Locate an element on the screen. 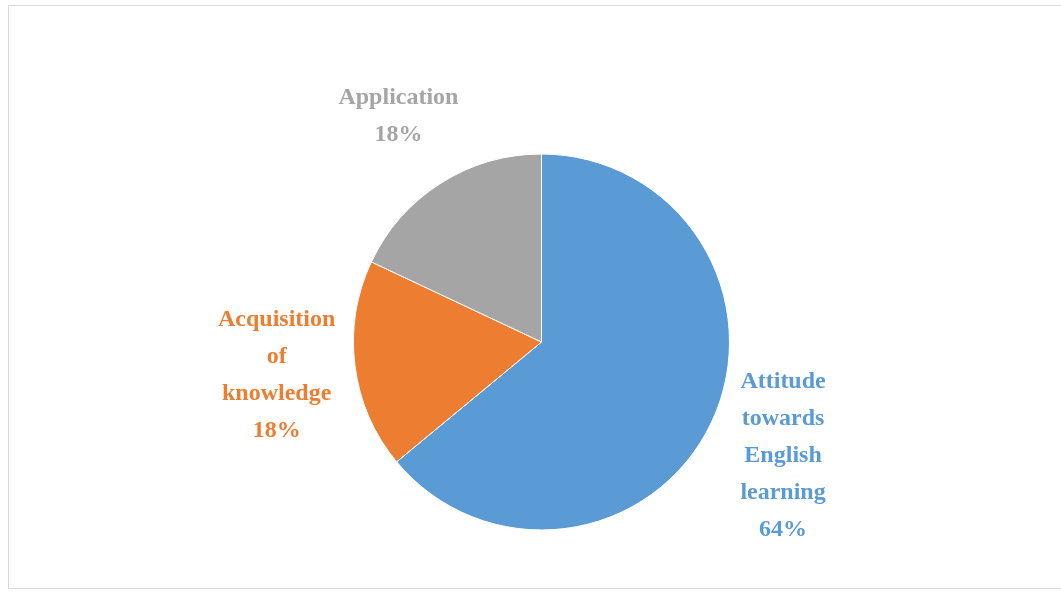 The width and height of the screenshot is (1061, 594). data-label: 64% is located at coordinates (783, 527).